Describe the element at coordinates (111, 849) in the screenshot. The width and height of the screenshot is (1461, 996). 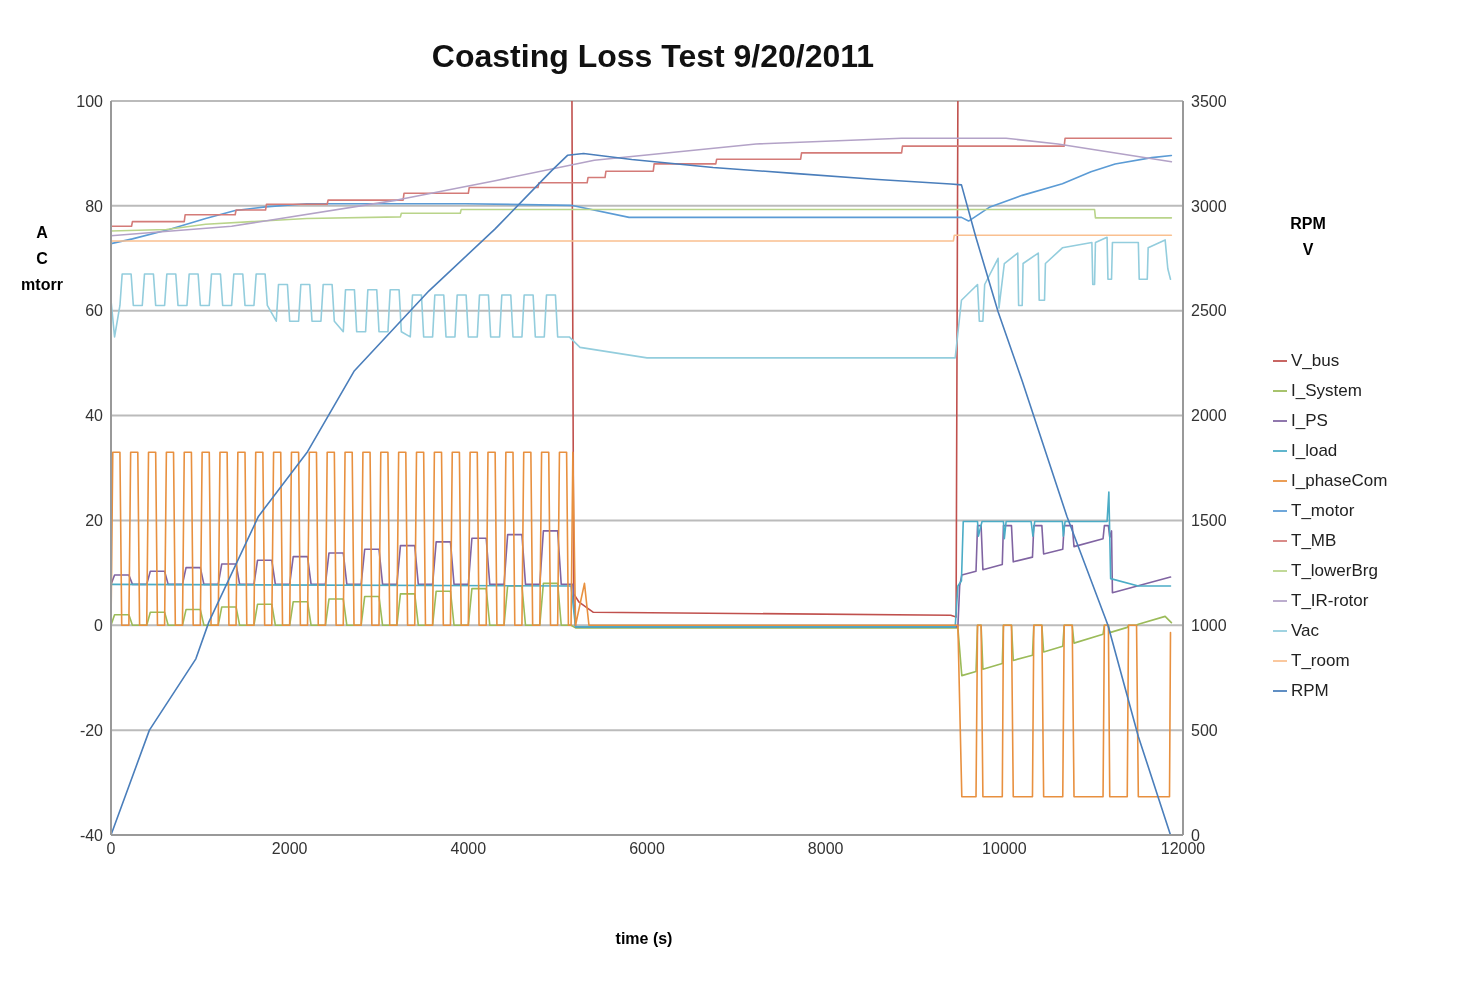
I see `x-tick-label: 0` at that location.